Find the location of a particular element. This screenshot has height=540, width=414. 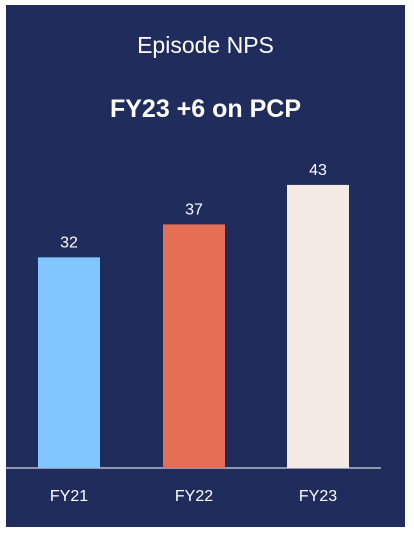

tick-label-fy23: FY23 is located at coordinates (318, 496).